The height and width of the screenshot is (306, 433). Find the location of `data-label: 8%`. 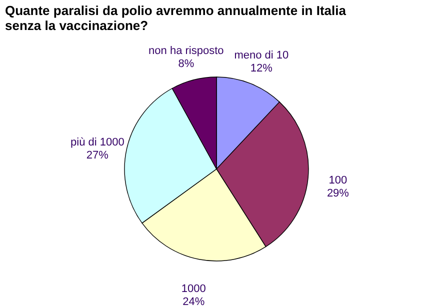

data-label: 8% is located at coordinates (186, 64).